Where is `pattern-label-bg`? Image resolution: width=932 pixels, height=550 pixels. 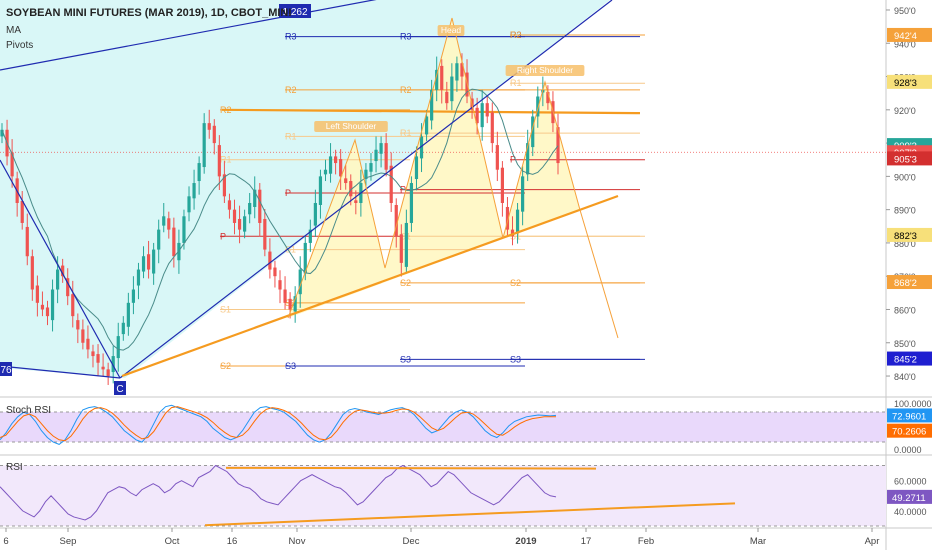 pattern-label-bg is located at coordinates (451, 30).